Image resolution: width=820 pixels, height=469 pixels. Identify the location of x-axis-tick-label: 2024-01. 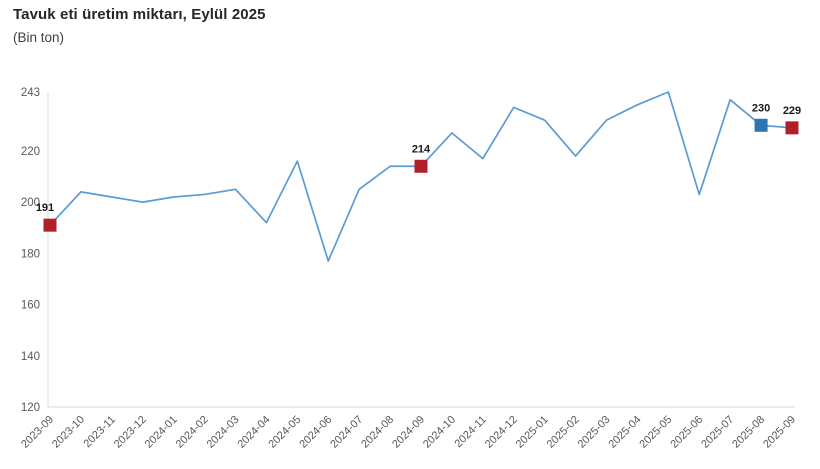
(161, 432).